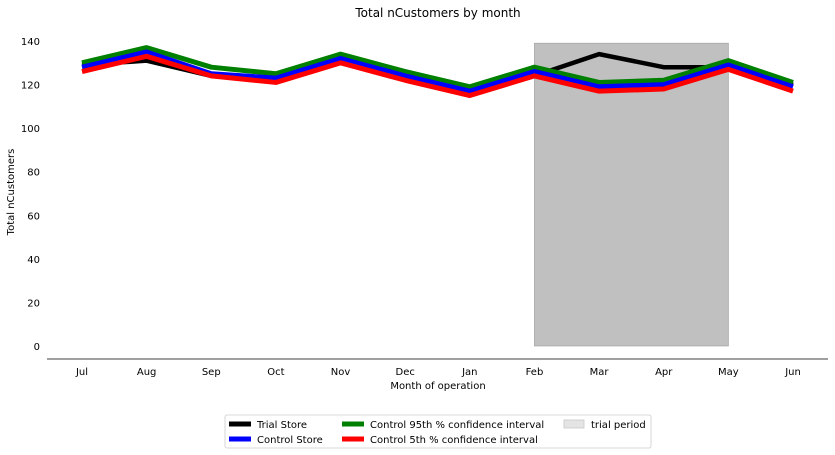 This screenshot has width=835, height=455. I want to click on legend-label-trial-period: trial period, so click(618, 425).